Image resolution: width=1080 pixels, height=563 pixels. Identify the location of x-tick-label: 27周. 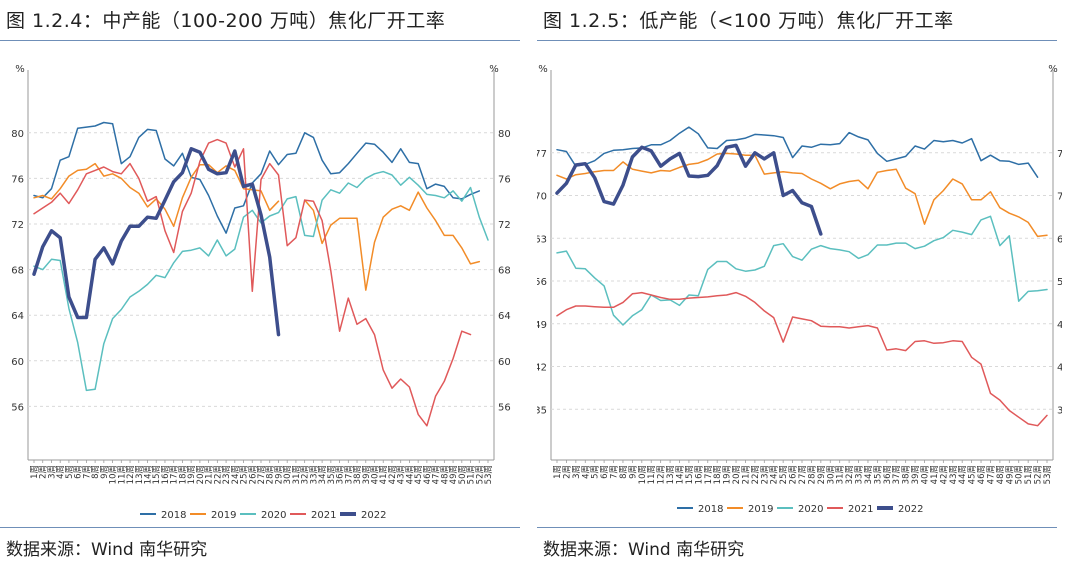
(262, 474).